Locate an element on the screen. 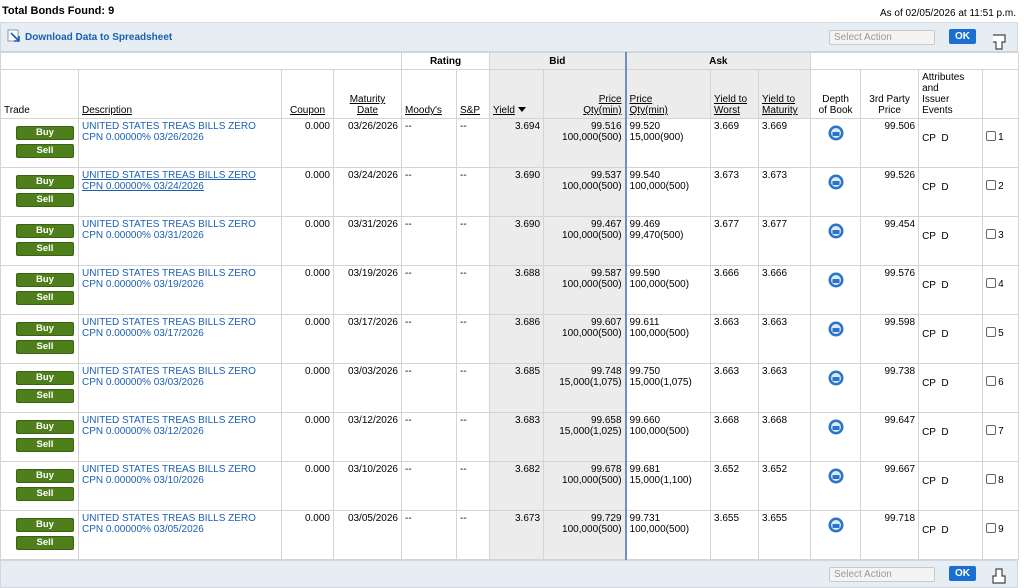 Image resolution: width=1024 pixels, height=588 pixels. yield-to-worst: 3.652 is located at coordinates (735, 486).